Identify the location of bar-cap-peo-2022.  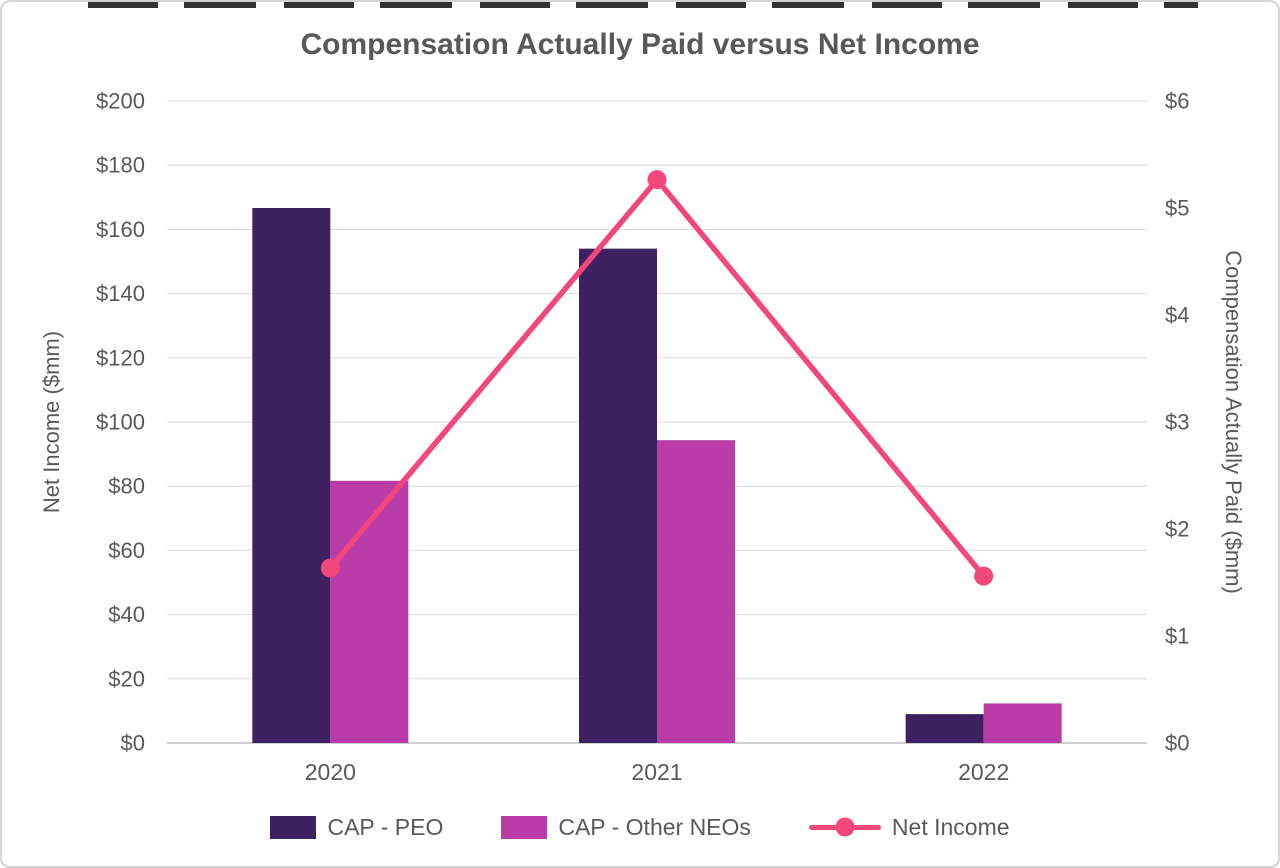
(944, 728).